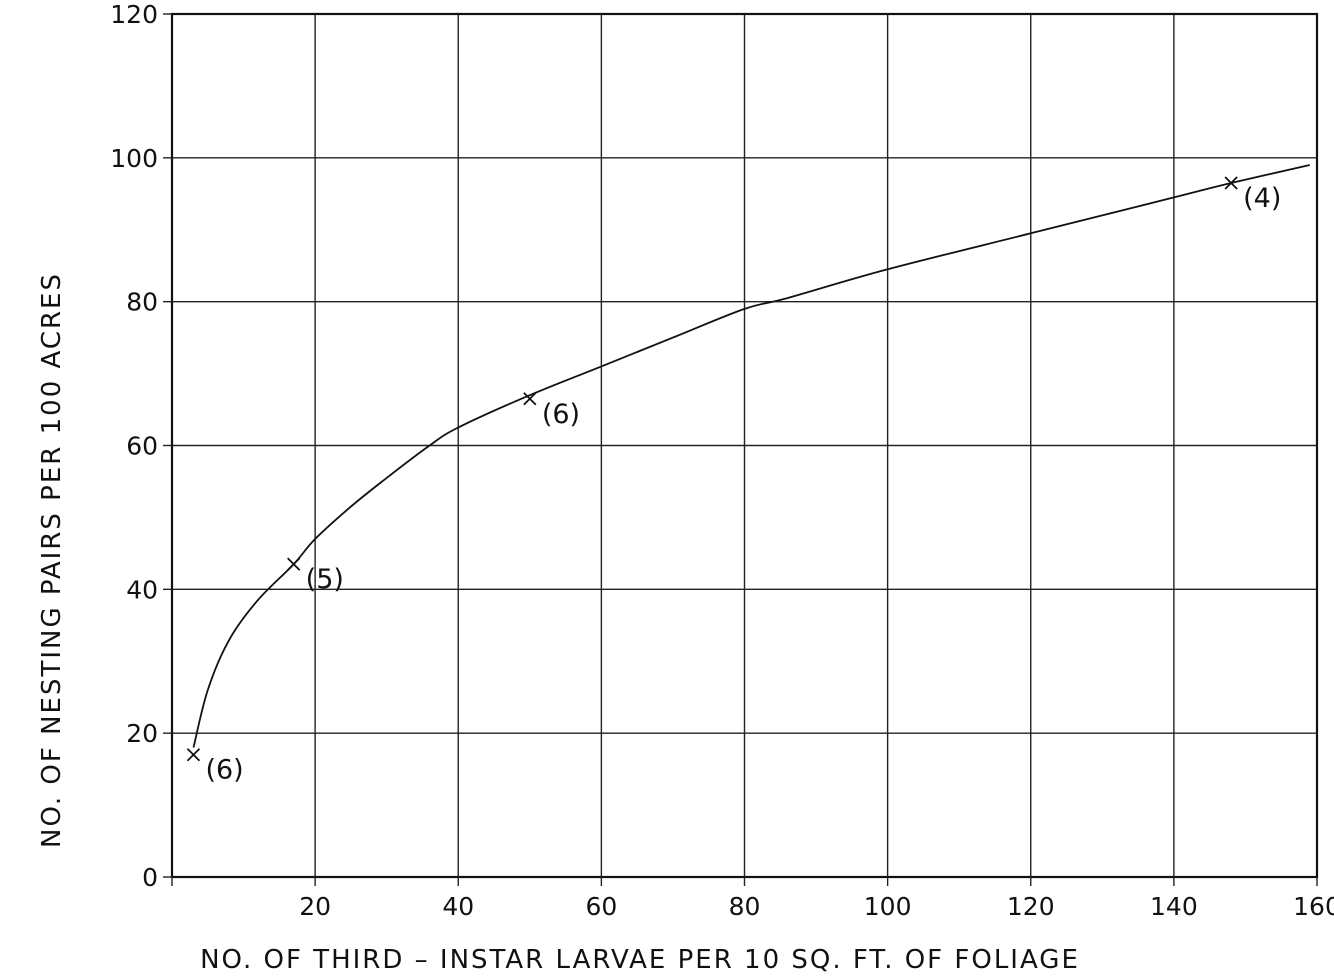 The image size is (1334, 980). What do you see at coordinates (134, 14) in the screenshot?
I see `y-tick-label: 120` at bounding box center [134, 14].